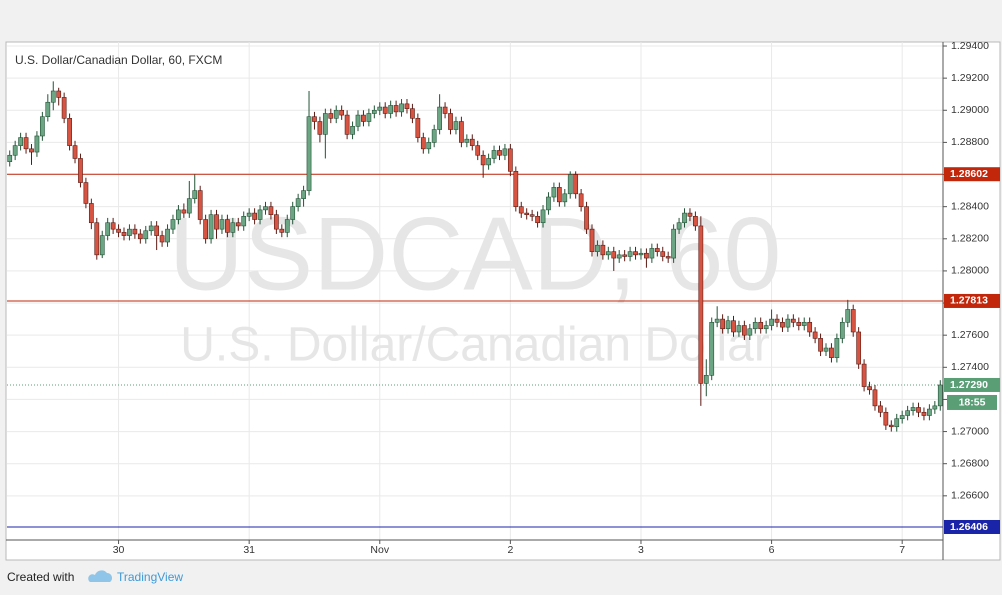  I want to click on y-tick-label: 1.26600, so click(970, 496).